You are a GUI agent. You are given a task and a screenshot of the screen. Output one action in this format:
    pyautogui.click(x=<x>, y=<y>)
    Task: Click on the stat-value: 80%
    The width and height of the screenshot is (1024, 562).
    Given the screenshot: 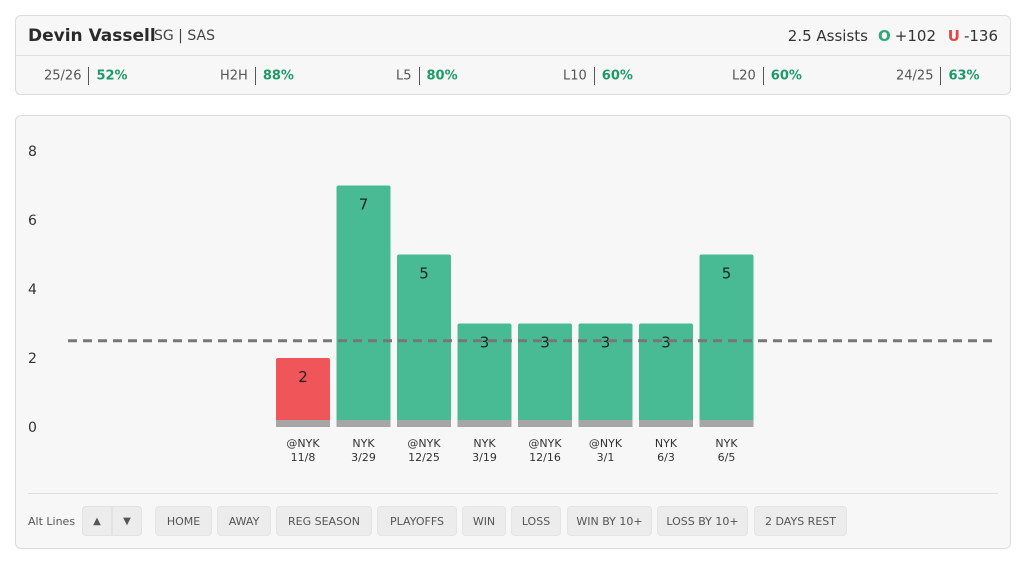 What is the action you would take?
    pyautogui.click(x=442, y=76)
    